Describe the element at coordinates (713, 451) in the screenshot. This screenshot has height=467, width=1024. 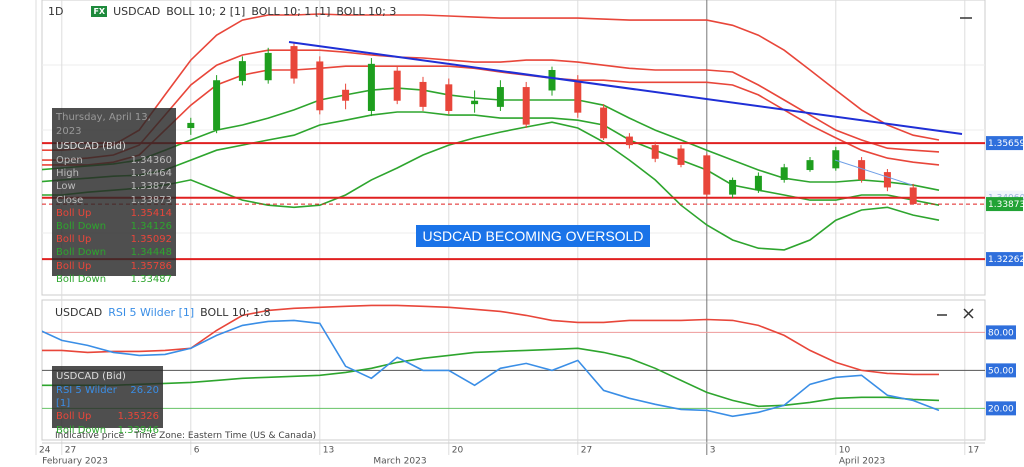
I see `x-tick-label: 3` at that location.